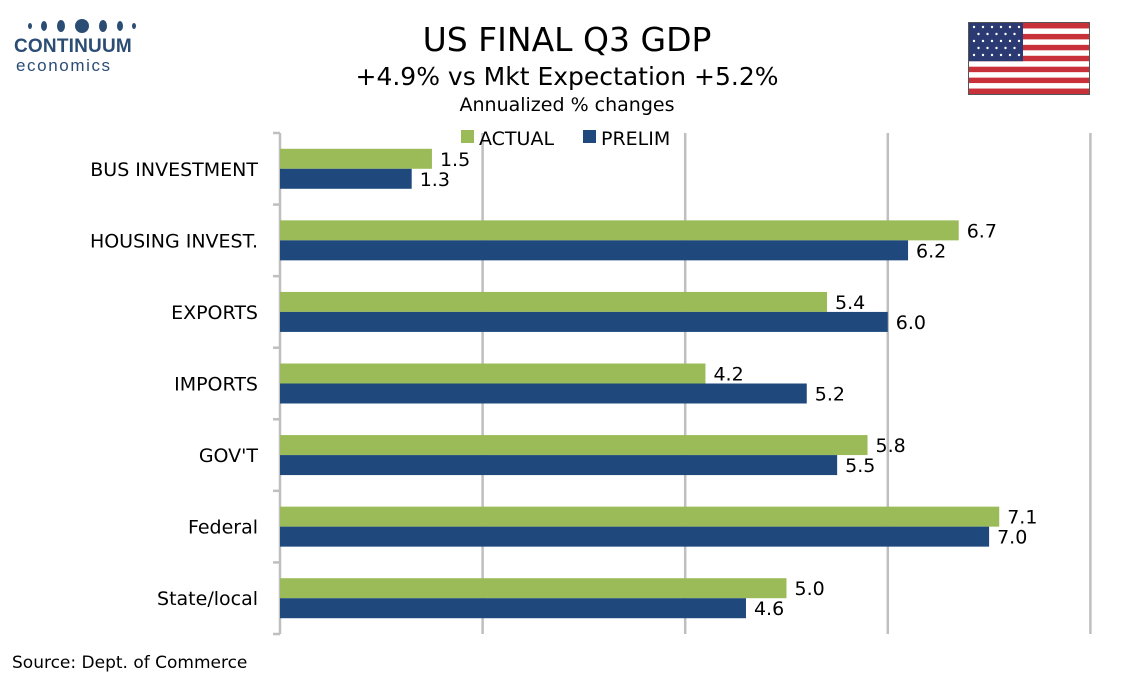 The image size is (1134, 680). What do you see at coordinates (911, 323) in the screenshot?
I see `data-label: 6.0` at bounding box center [911, 323].